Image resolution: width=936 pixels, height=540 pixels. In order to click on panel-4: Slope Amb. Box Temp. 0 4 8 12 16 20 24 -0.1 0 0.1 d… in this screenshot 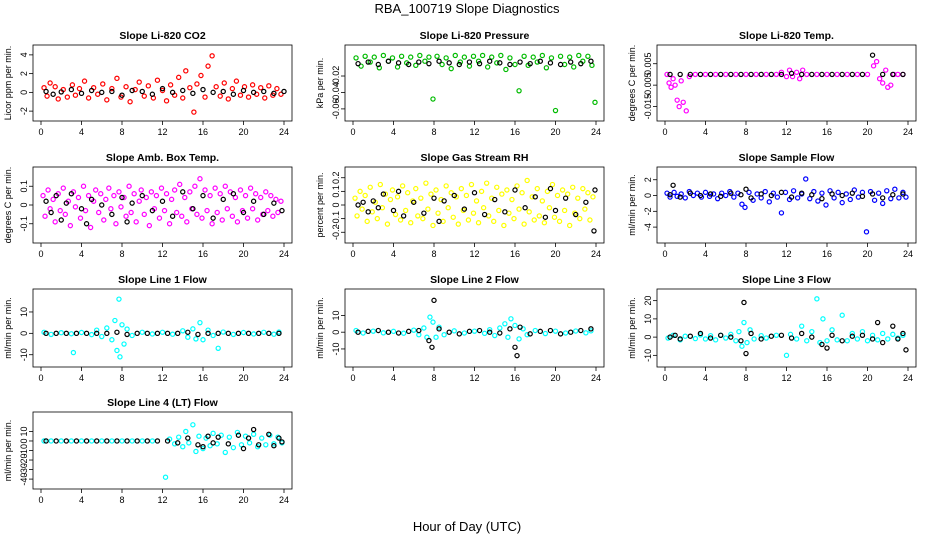, I will do `click(148, 205)`.